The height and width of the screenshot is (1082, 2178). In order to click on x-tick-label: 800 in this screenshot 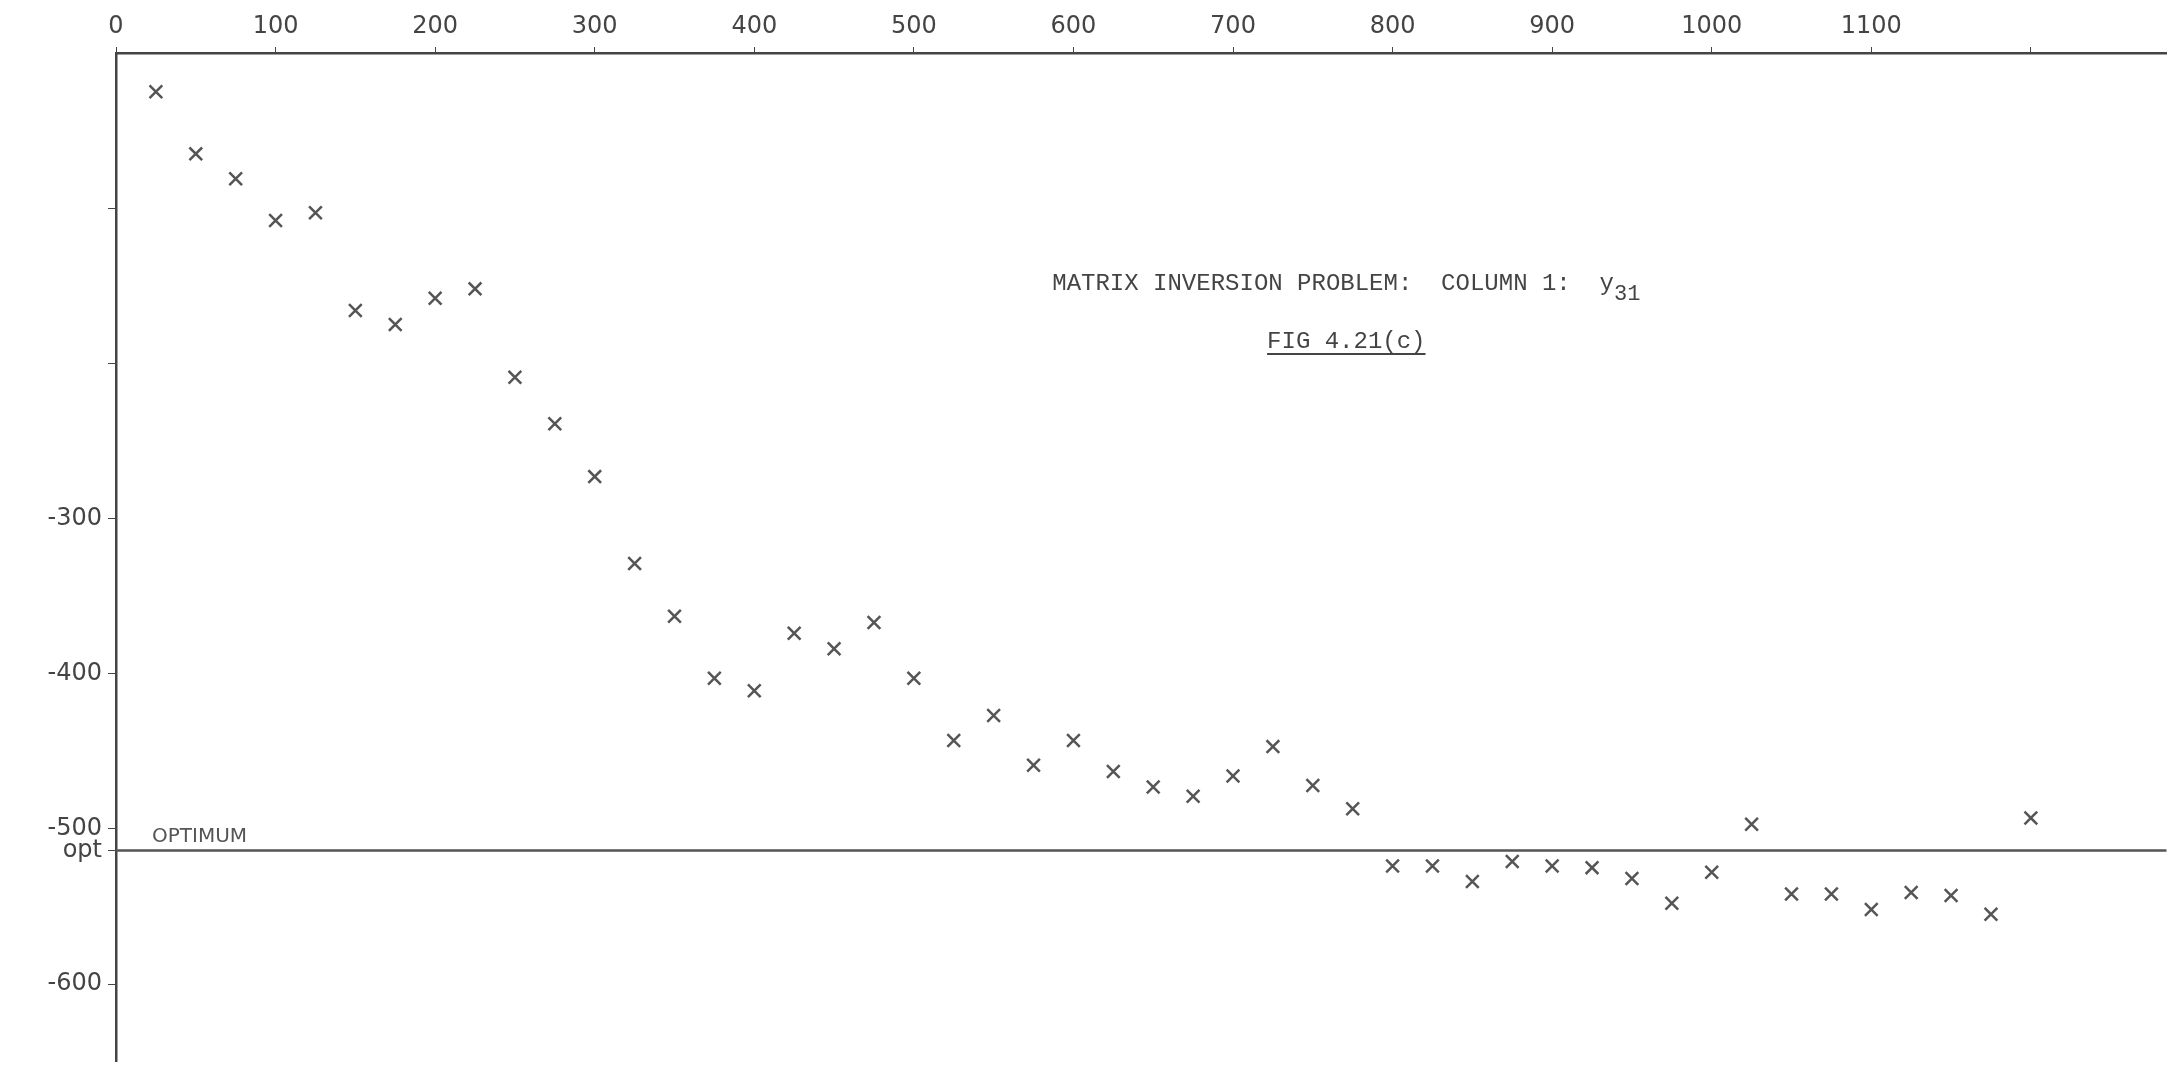, I will do `click(1392, 24)`.